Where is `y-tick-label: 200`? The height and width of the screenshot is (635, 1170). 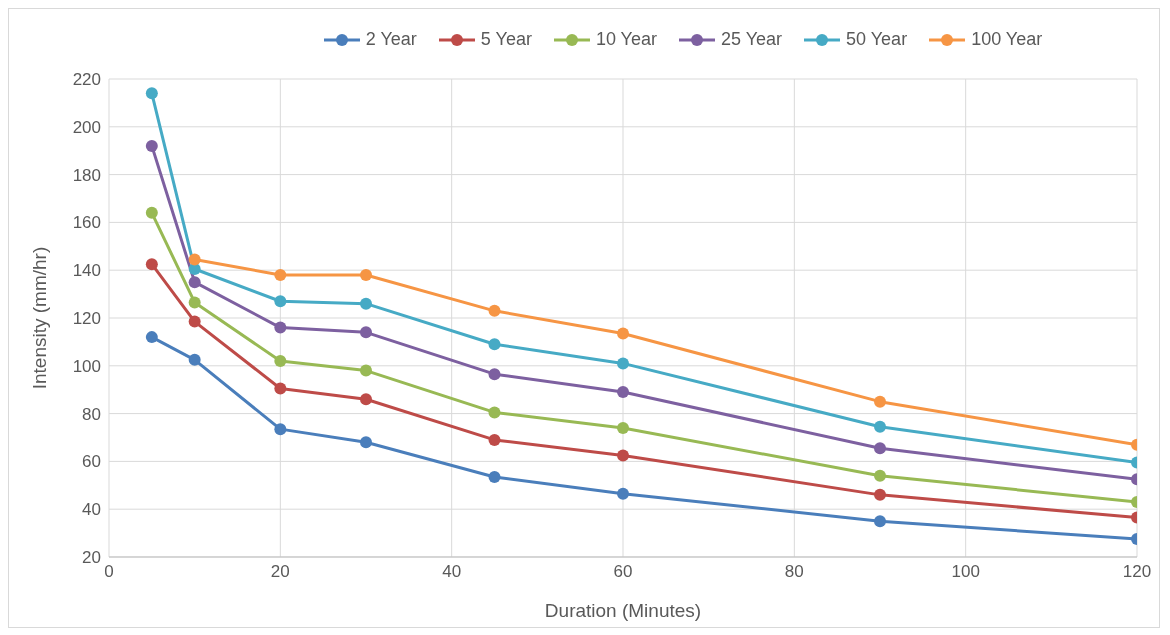 y-tick-label: 200 is located at coordinates (86, 127).